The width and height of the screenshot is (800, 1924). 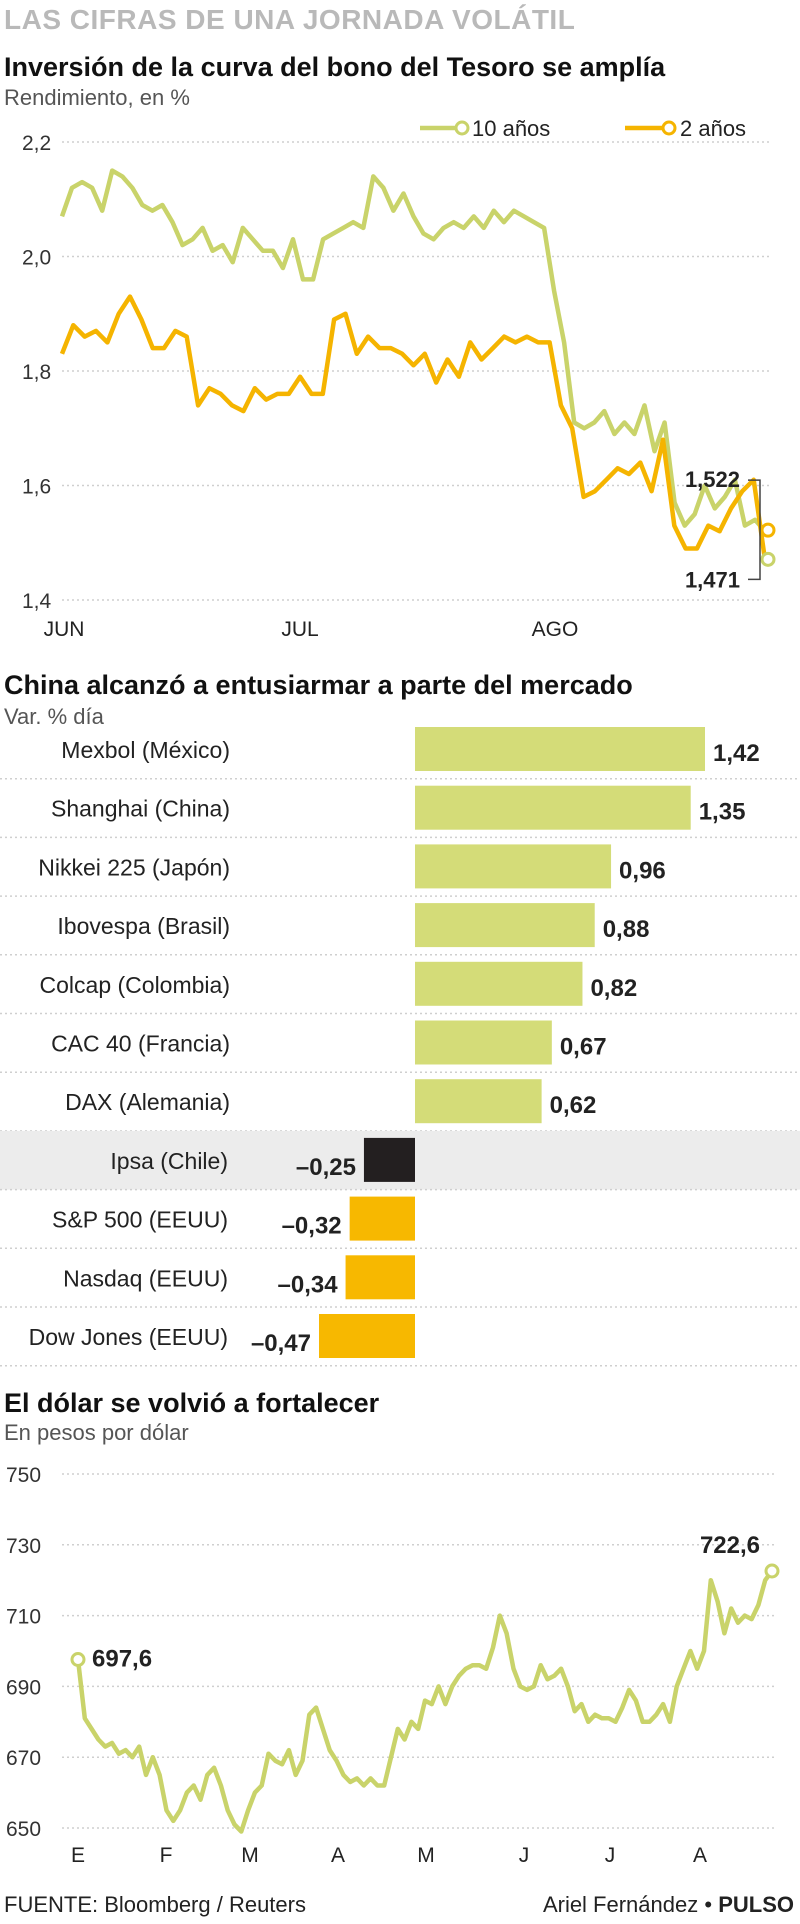 I want to click on two-year-end-marker, so click(x=768, y=559).